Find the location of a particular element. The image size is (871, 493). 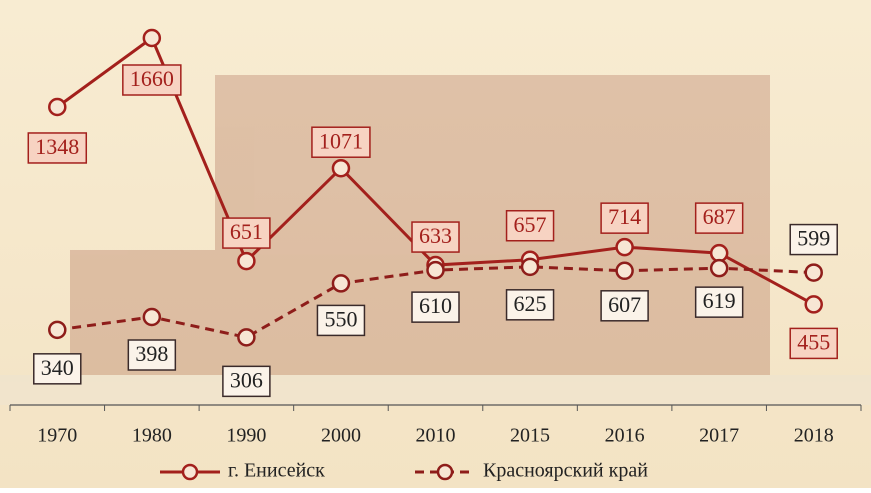

value-label: 610 is located at coordinates (435, 305).